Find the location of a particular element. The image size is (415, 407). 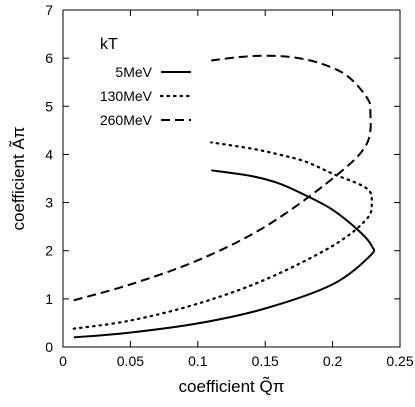

x-tick-label: 0.05 is located at coordinates (130, 361).